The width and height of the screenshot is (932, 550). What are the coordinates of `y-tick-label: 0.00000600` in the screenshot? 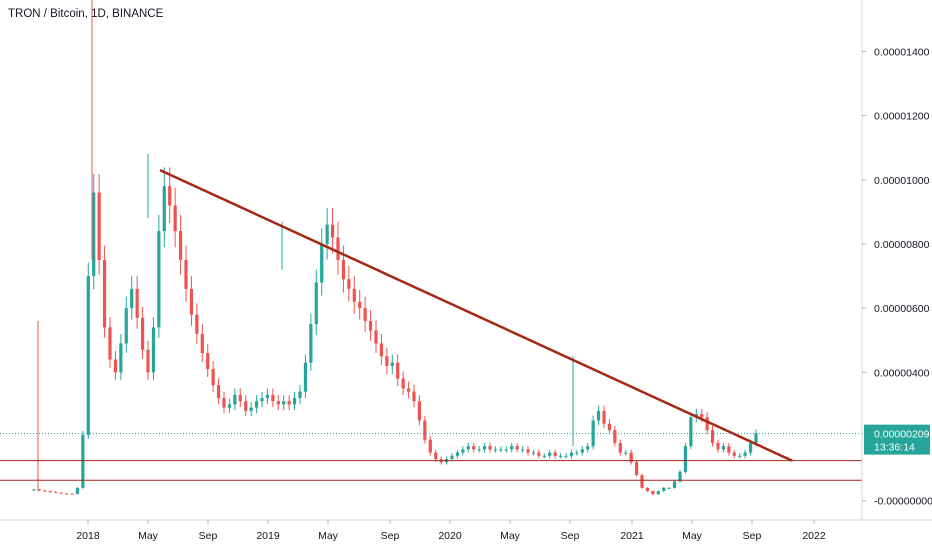 It's located at (902, 309).